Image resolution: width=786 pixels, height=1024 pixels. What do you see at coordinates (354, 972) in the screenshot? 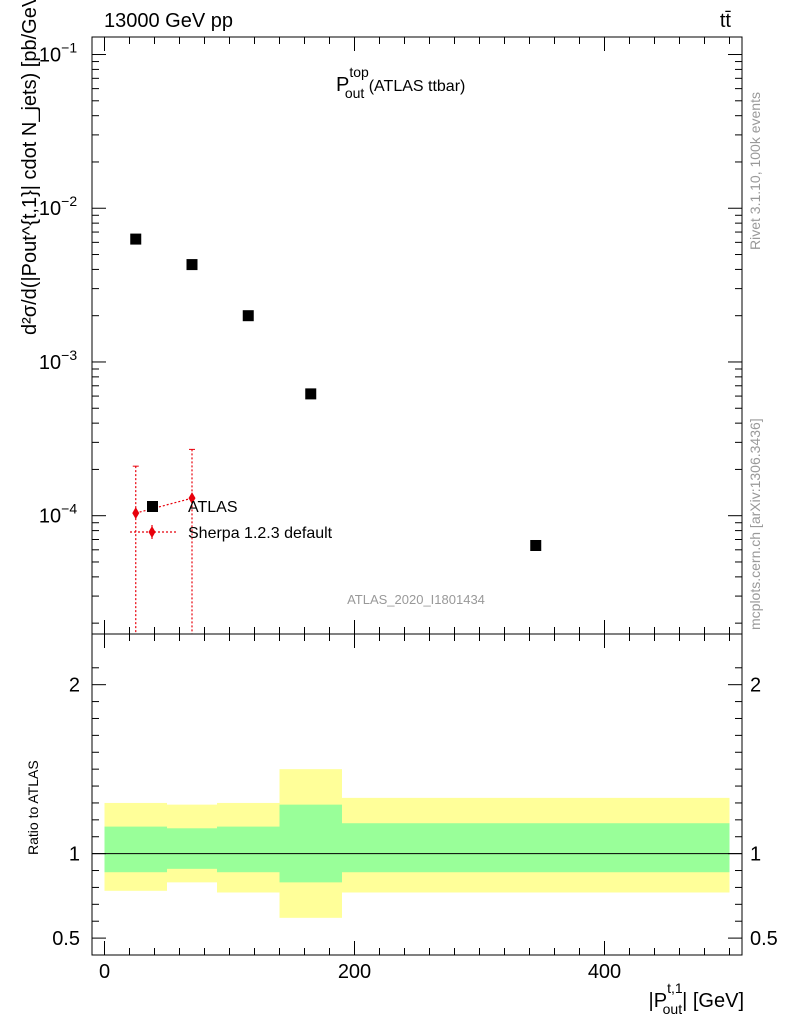
I see `x-tick-label-1: 200` at bounding box center [354, 972].